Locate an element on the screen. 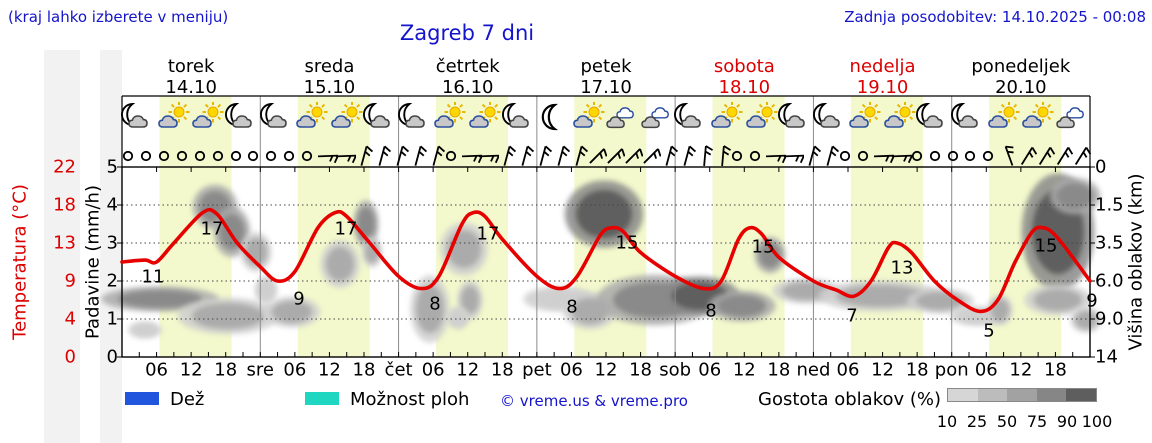  weather-icon-moon is located at coordinates (554, 118).